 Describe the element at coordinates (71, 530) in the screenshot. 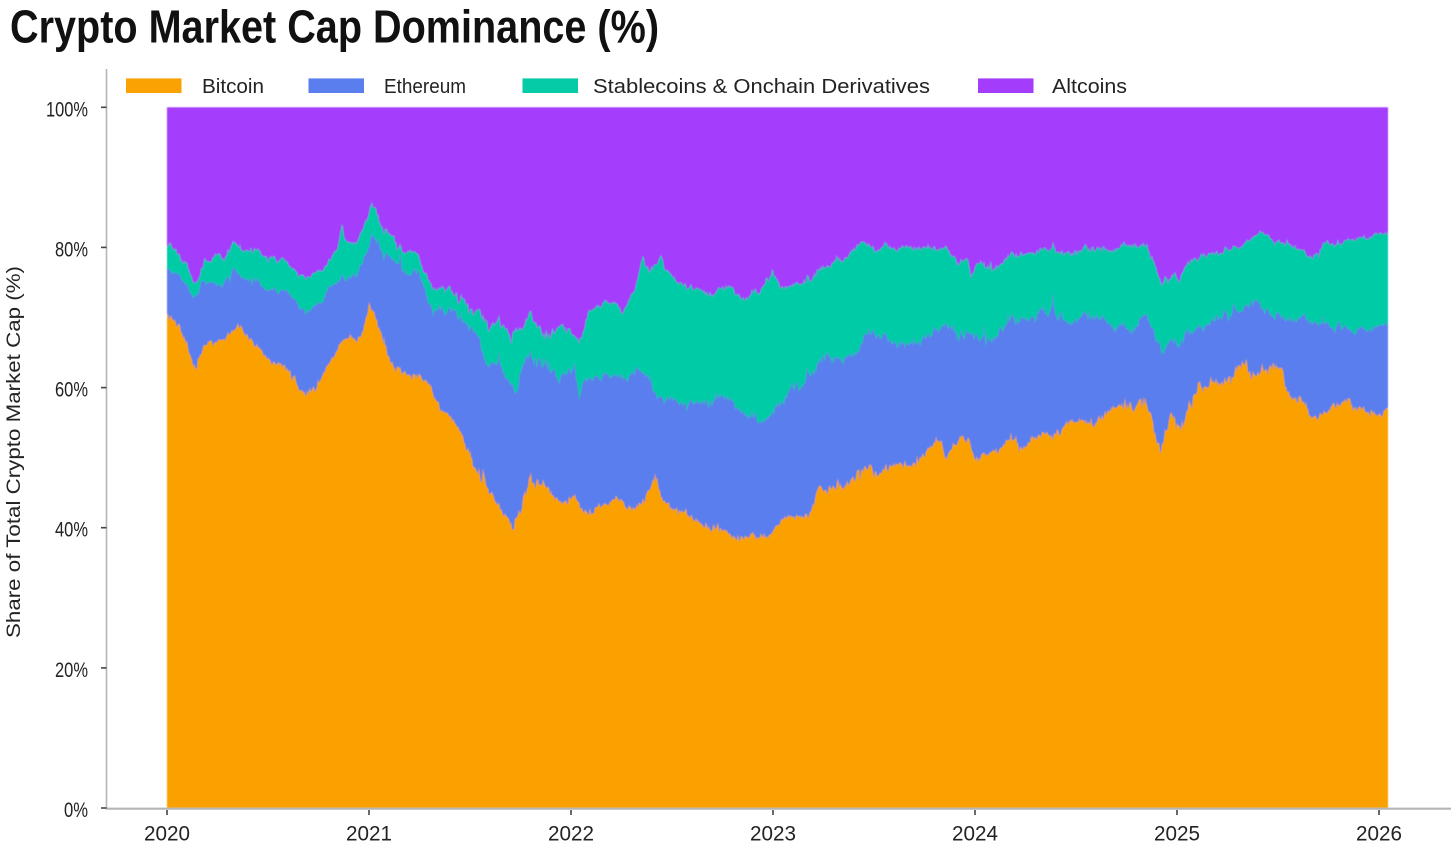

I see `svg-text: 40%` at that location.